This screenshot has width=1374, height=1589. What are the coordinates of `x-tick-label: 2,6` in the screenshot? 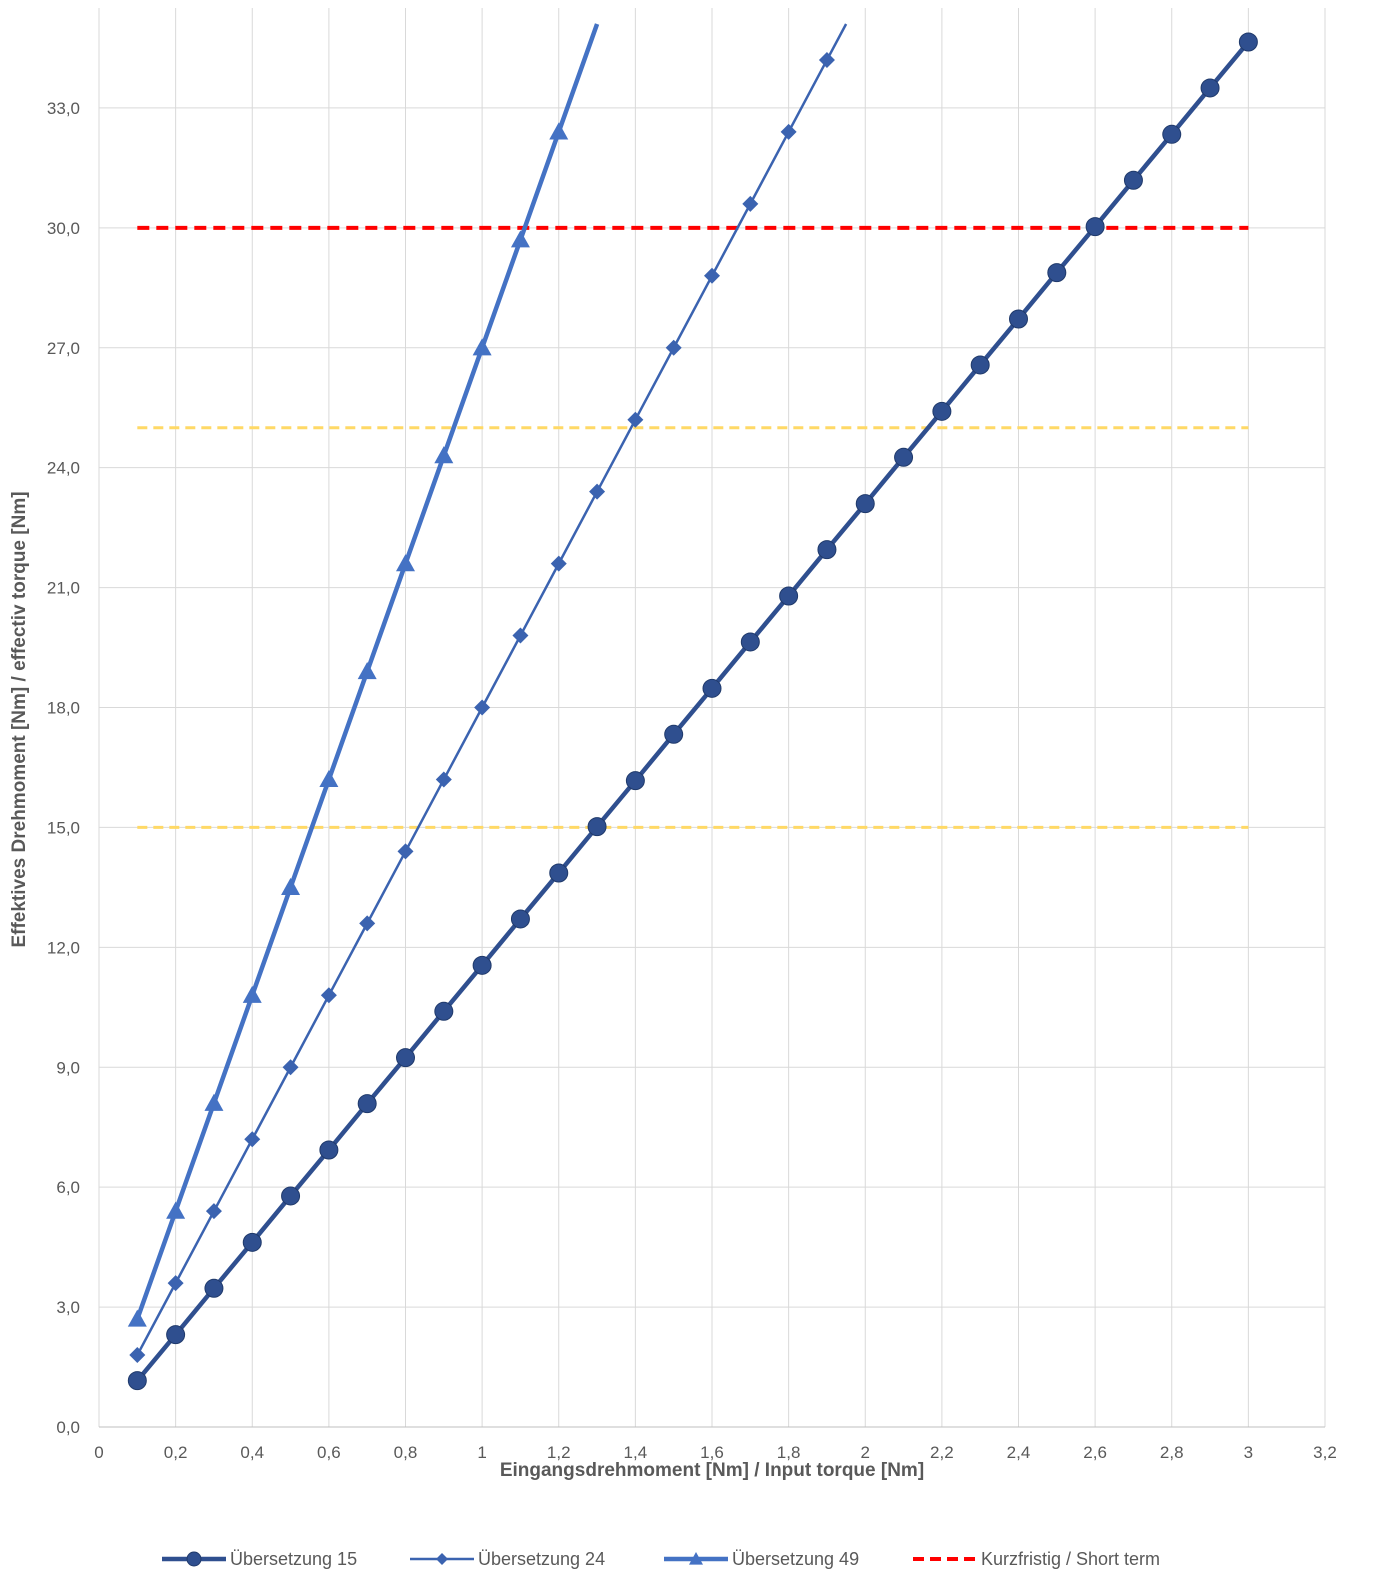 It's located at (1095, 1452).